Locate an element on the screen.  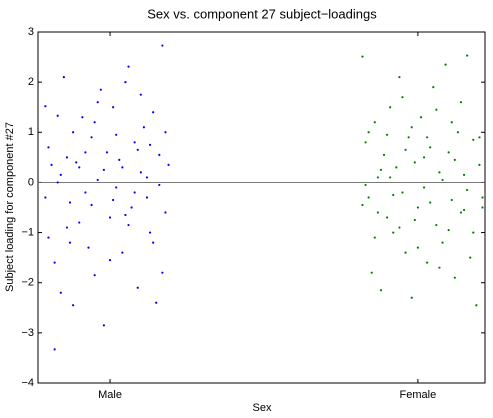
y-tick-label: −1 is located at coordinates (27, 232).